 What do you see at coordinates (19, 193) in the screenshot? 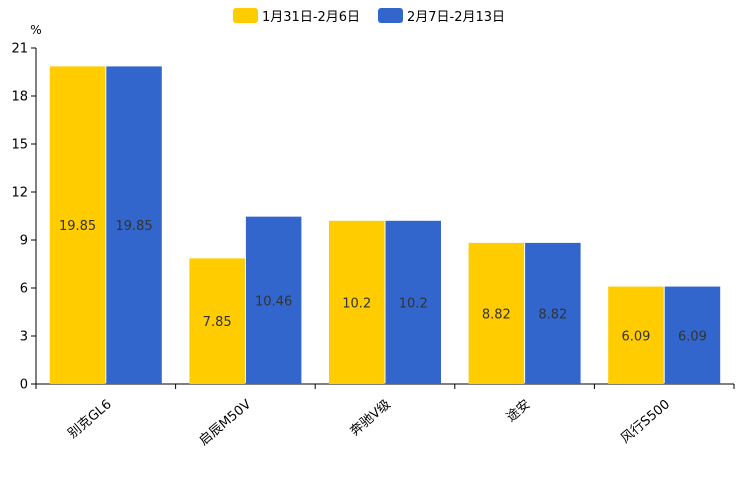
I see `y-tick-label: 12` at bounding box center [19, 193].